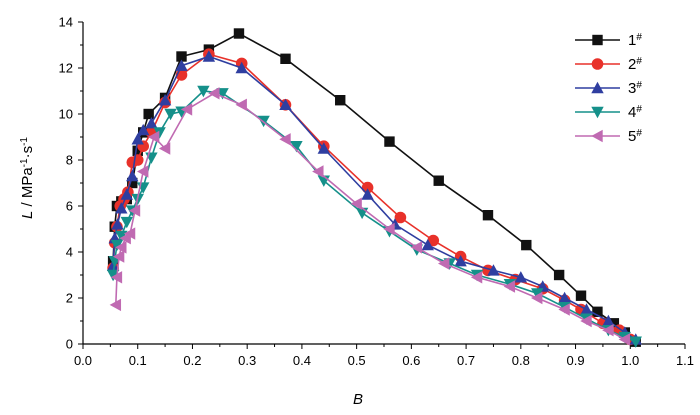 This screenshot has width=700, height=415. I want to click on x-tick-label: 0.9, so click(576, 360).